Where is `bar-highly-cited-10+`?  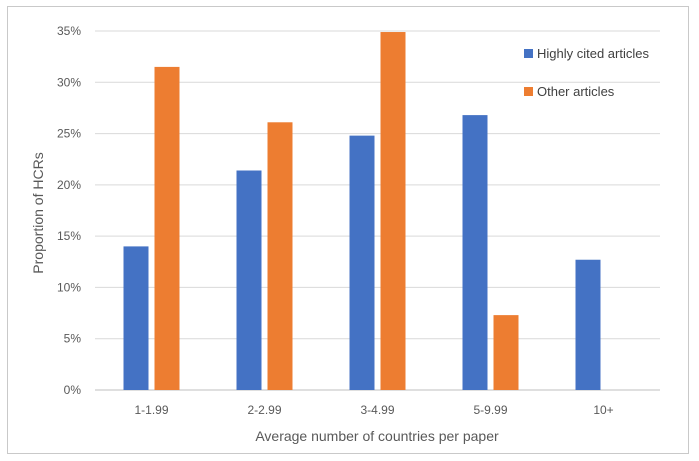
bar-highly-cited-10+ is located at coordinates (588, 324).